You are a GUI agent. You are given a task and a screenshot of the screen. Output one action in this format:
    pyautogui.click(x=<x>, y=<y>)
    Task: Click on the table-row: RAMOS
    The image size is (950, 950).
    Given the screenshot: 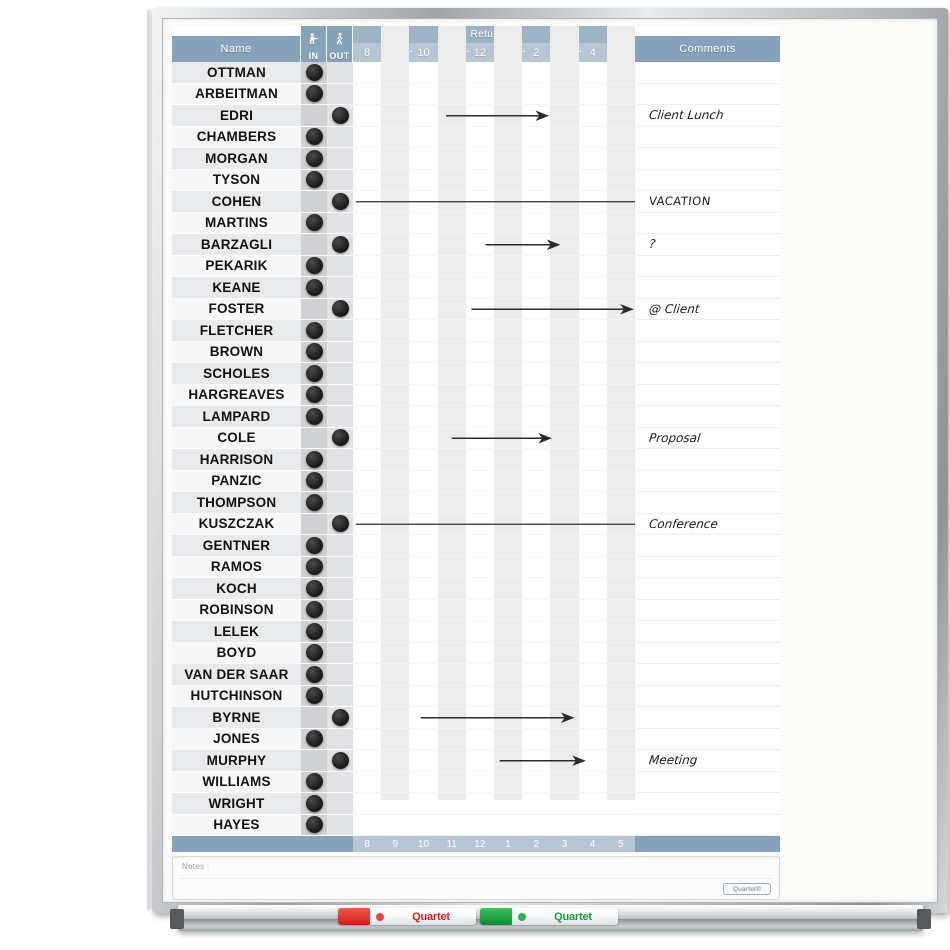 What is the action you would take?
    pyautogui.click(x=476, y=567)
    